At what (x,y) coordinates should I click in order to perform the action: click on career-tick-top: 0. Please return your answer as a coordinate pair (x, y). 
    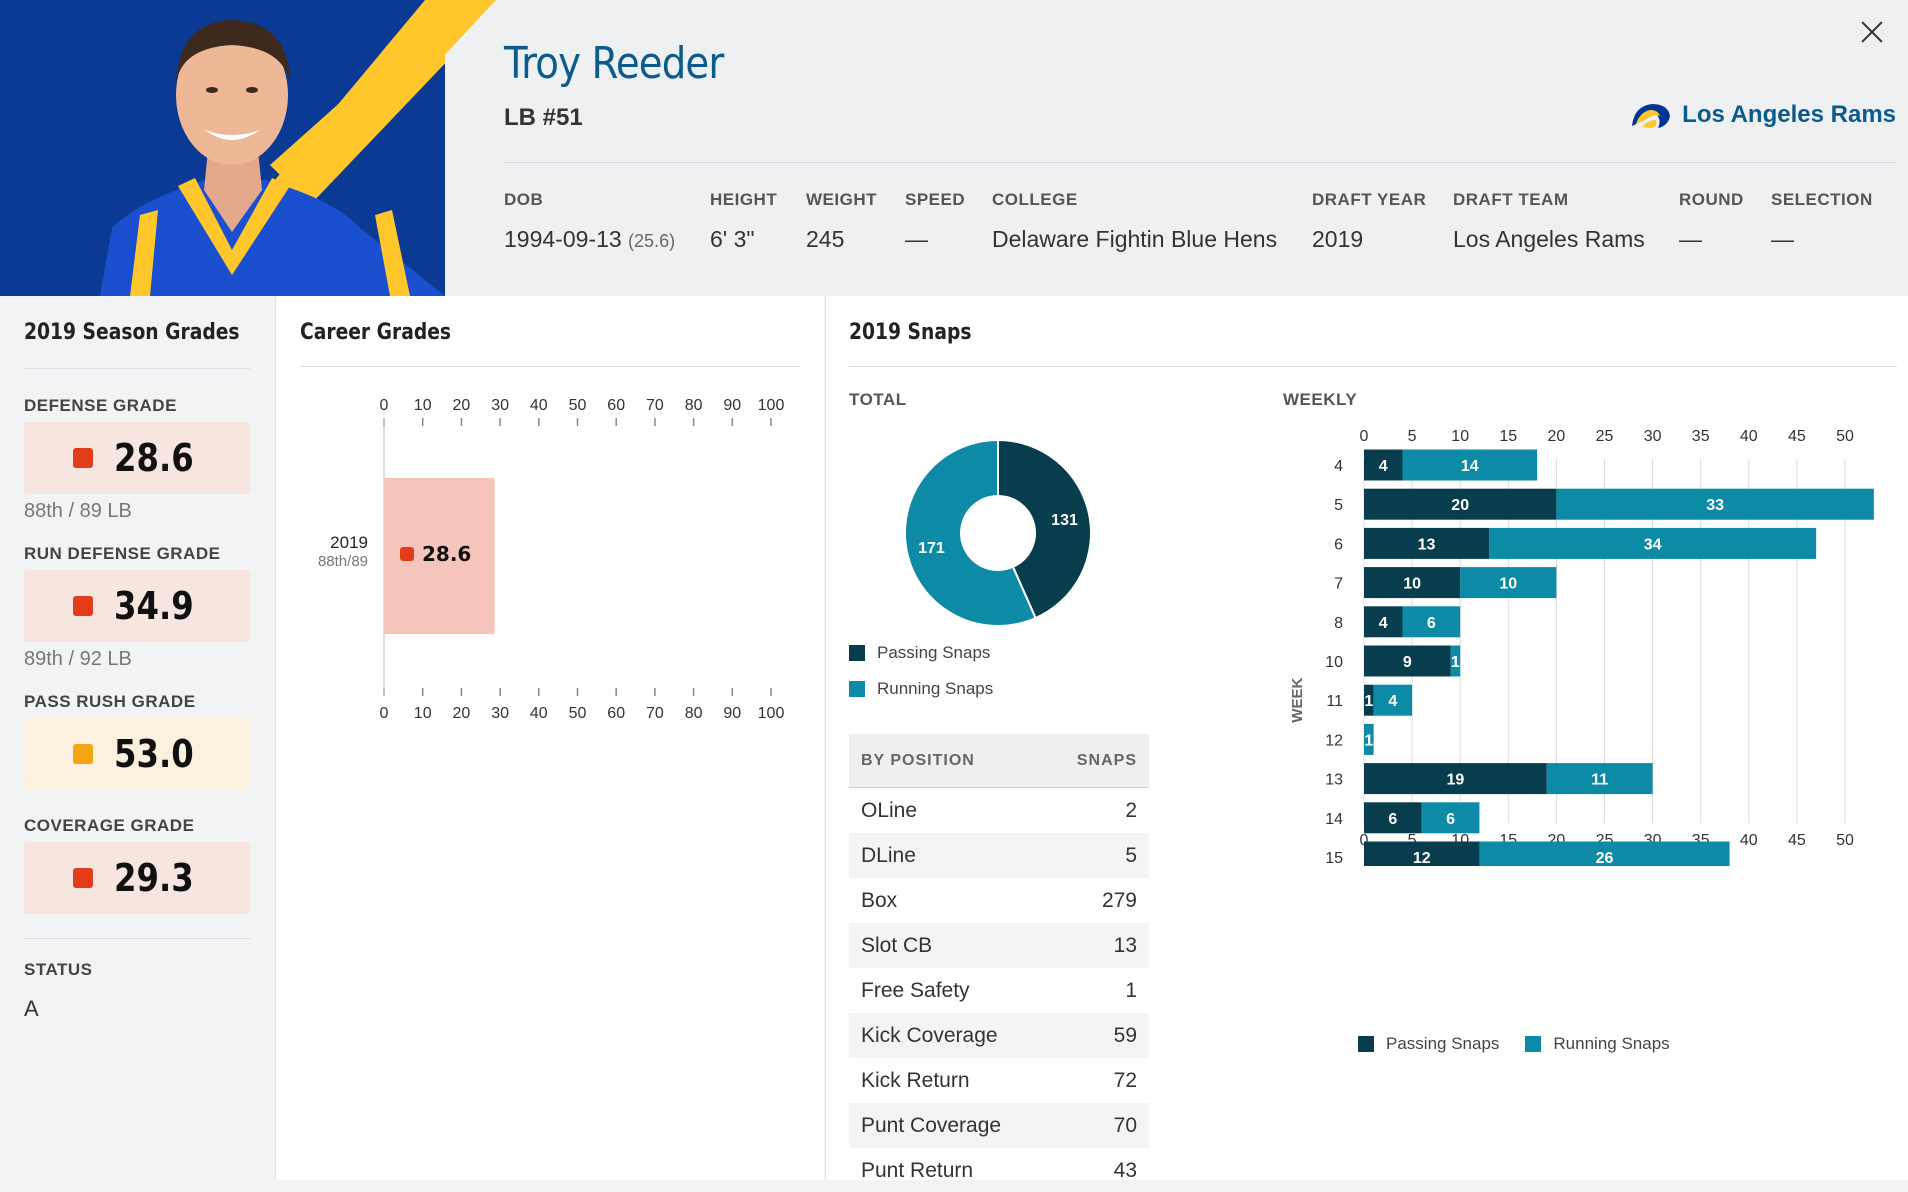
    Looking at the image, I should click on (384, 405).